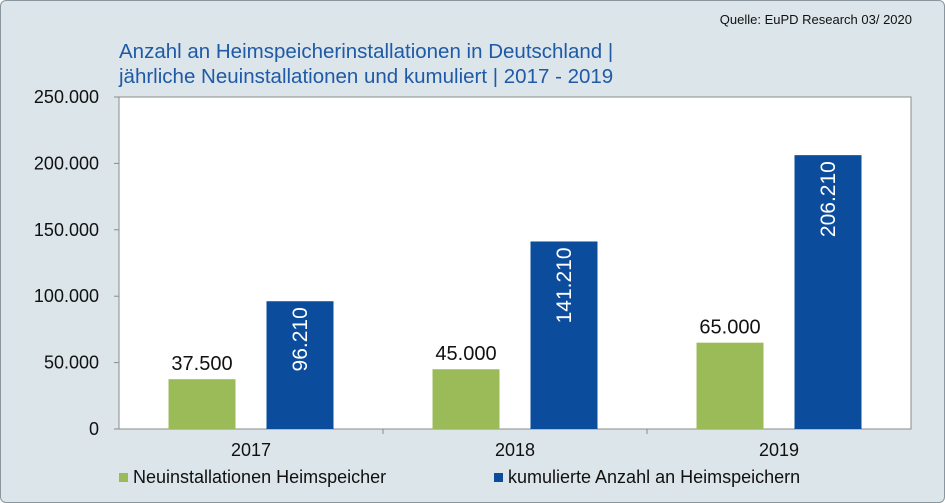 The width and height of the screenshot is (945, 503). What do you see at coordinates (828, 199) in the screenshot?
I see `data-label: 206.210` at bounding box center [828, 199].